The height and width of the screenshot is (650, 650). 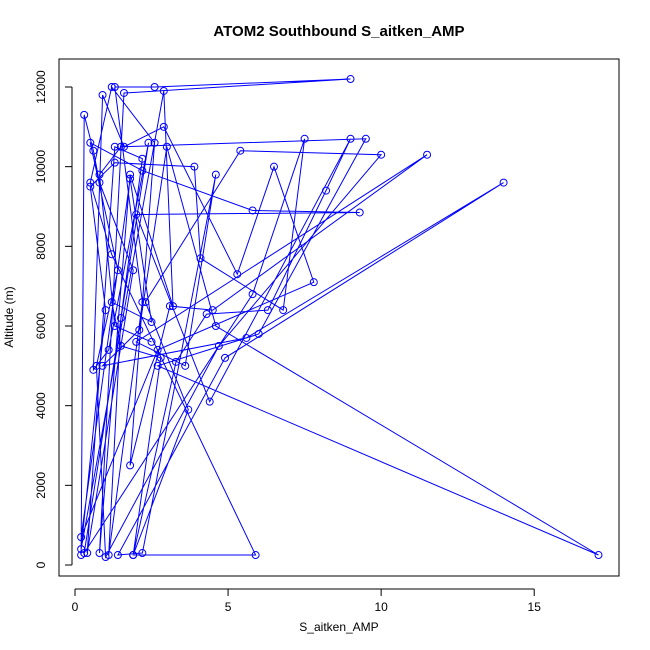 I want to click on y-tick-label: 10000, so click(x=41, y=167).